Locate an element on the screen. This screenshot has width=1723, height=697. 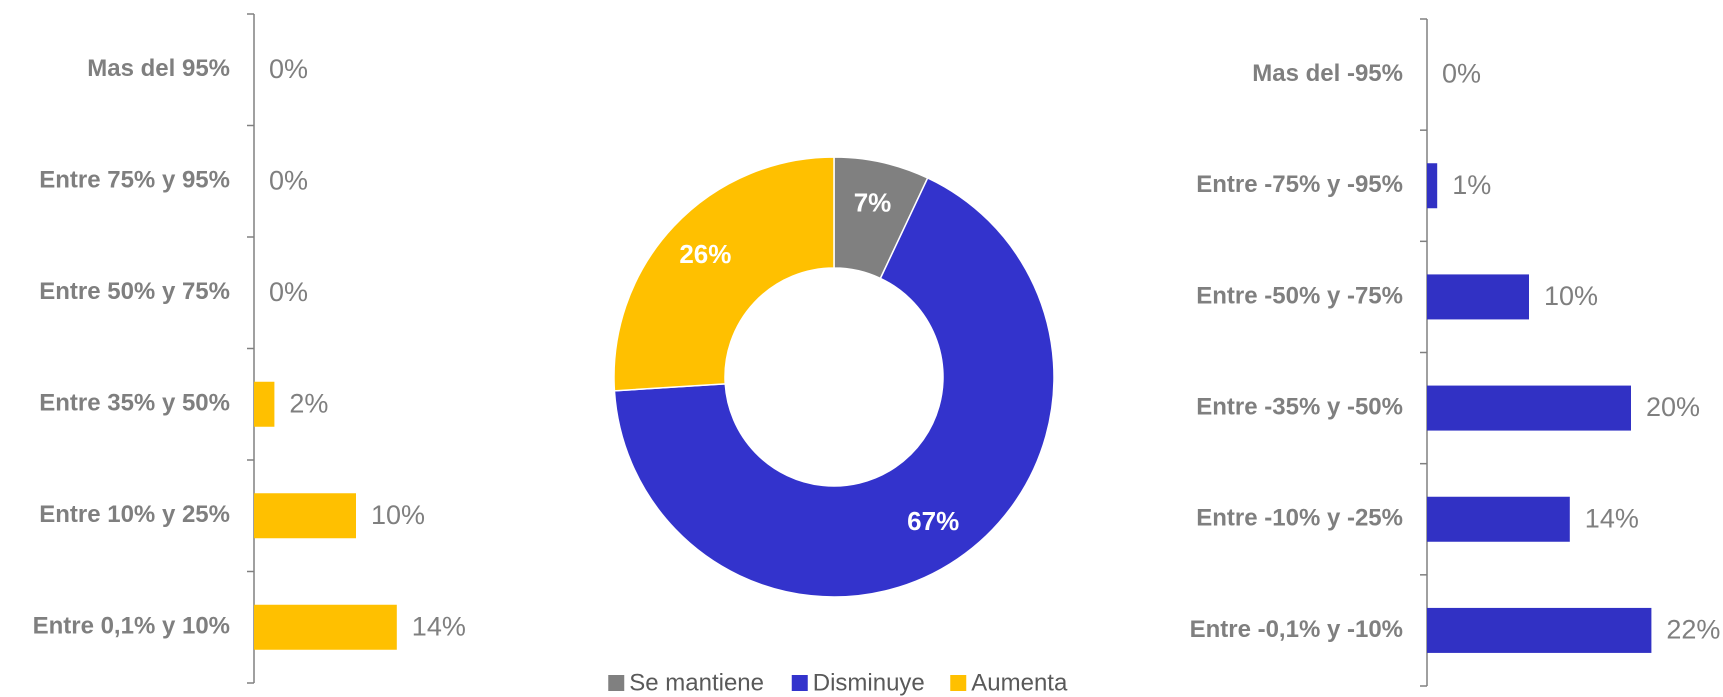
category-label: Mas del 95% is located at coordinates (158, 68).